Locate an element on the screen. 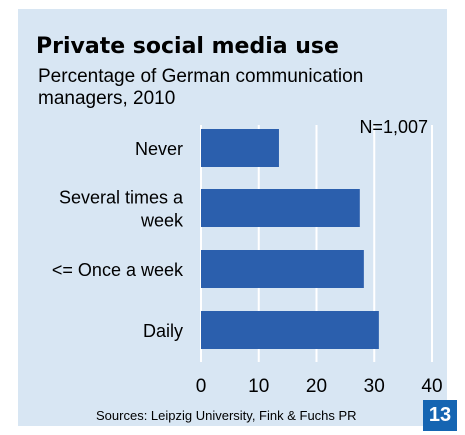 The width and height of the screenshot is (465, 435). x-tick-label: 20 is located at coordinates (316, 386).